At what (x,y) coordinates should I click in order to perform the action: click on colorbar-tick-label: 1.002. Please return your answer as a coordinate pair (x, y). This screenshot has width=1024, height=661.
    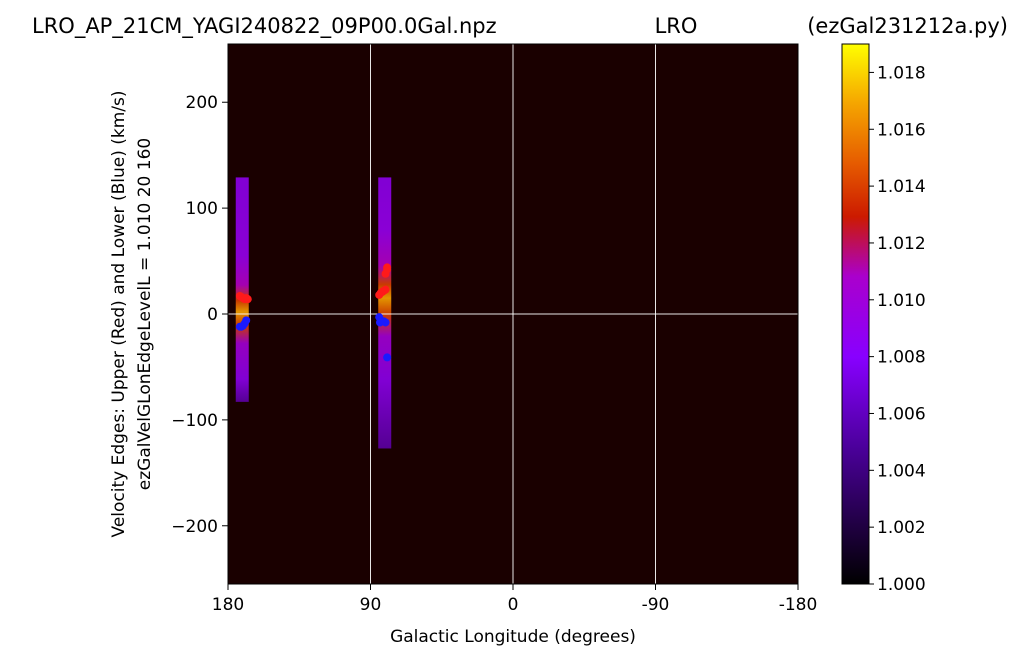
    Looking at the image, I should click on (901, 528).